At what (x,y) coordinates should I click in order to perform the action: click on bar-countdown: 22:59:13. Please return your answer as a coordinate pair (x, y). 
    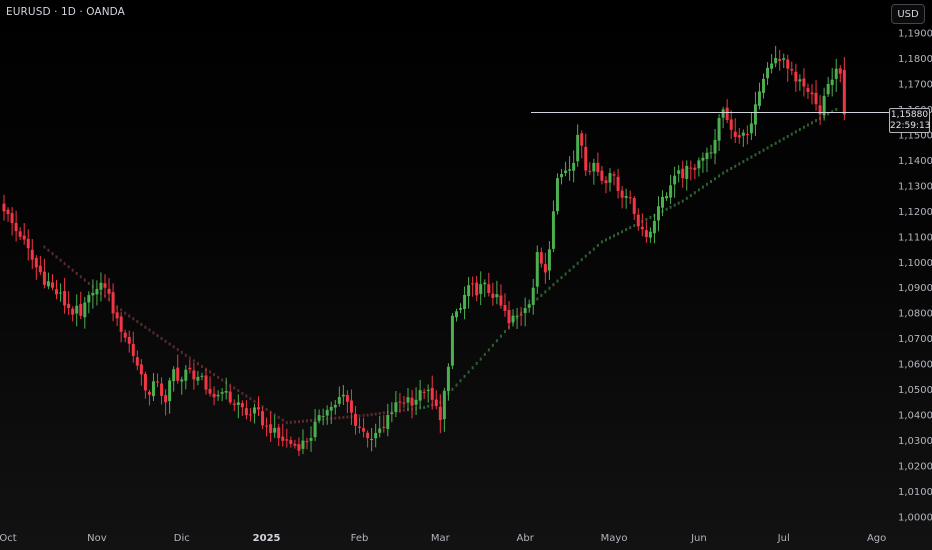
    Looking at the image, I should click on (910, 126).